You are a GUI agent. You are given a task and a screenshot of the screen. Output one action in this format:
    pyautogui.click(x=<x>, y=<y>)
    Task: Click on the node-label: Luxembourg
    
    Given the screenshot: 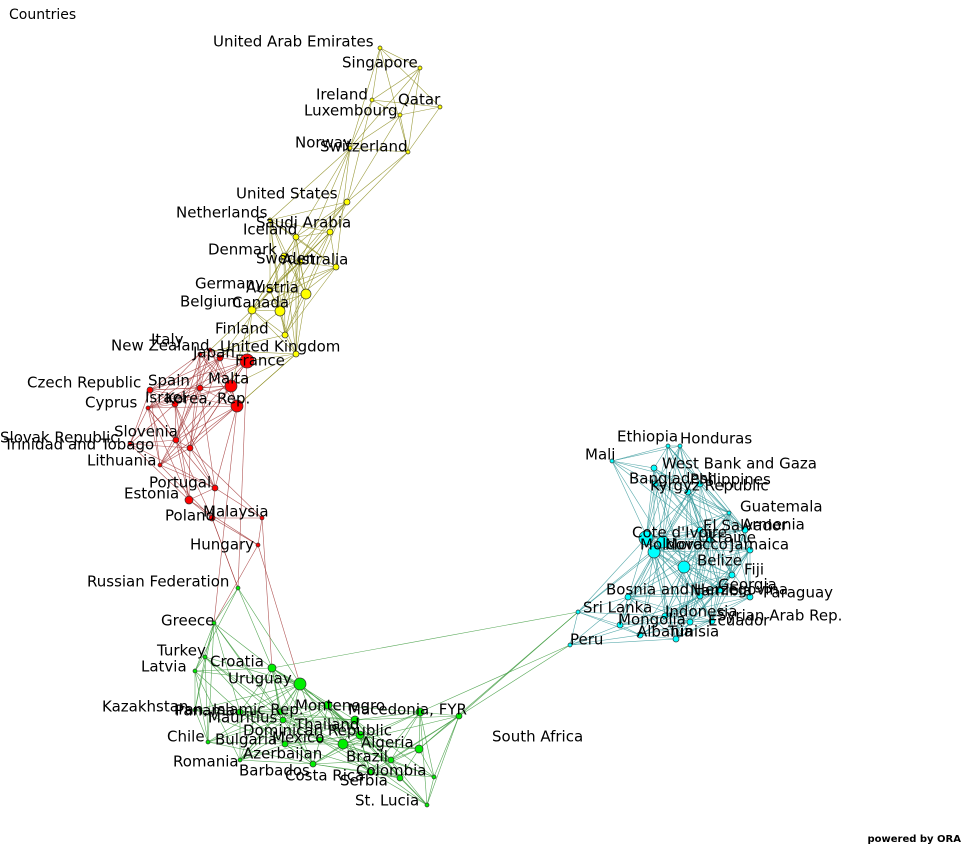 What is the action you would take?
    pyautogui.click(x=351, y=111)
    